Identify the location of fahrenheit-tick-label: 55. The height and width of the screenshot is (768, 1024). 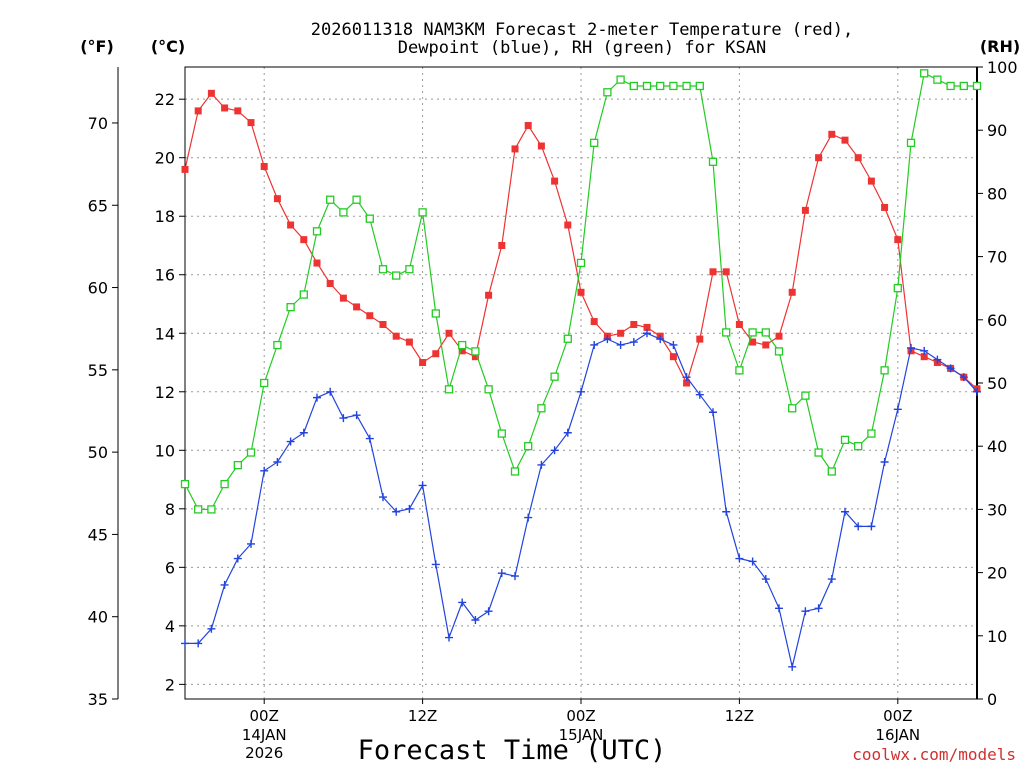
(98, 370).